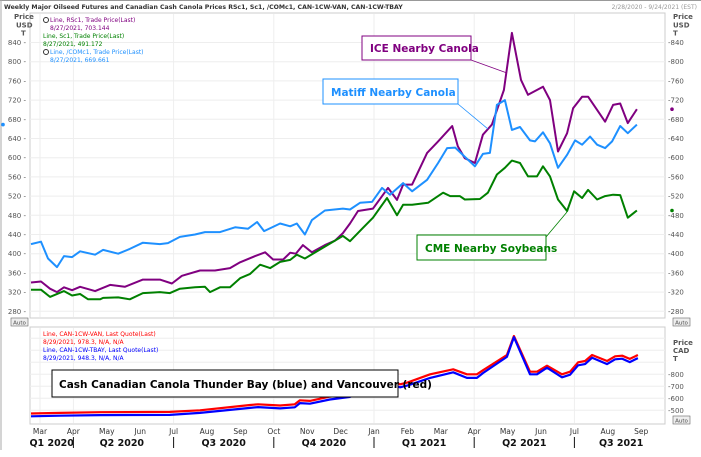  What do you see at coordinates (676, 375) in the screenshot?
I see `y-tick-right-lower: -800` at bounding box center [676, 375].